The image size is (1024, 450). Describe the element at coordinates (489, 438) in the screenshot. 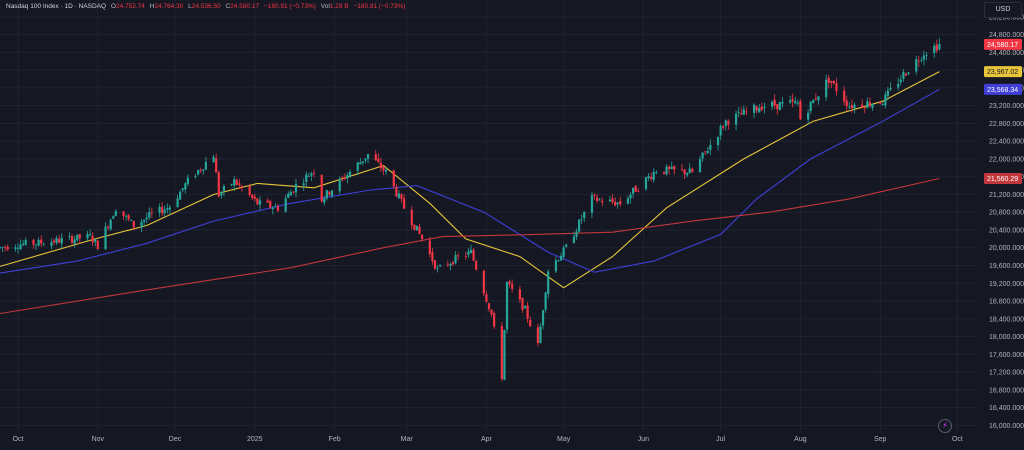

I see `time-axis-bg` at that location.